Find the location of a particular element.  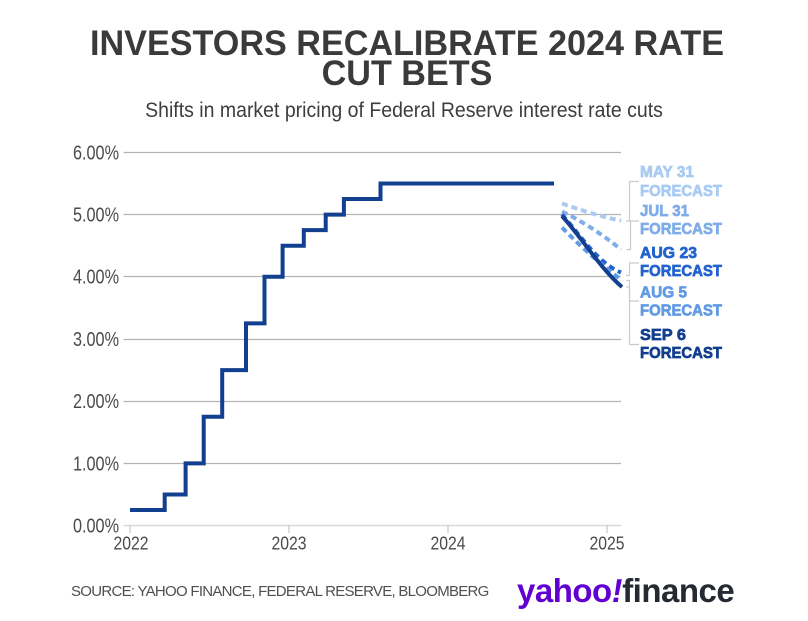

svg-text: 2.00% is located at coordinates (96, 402).